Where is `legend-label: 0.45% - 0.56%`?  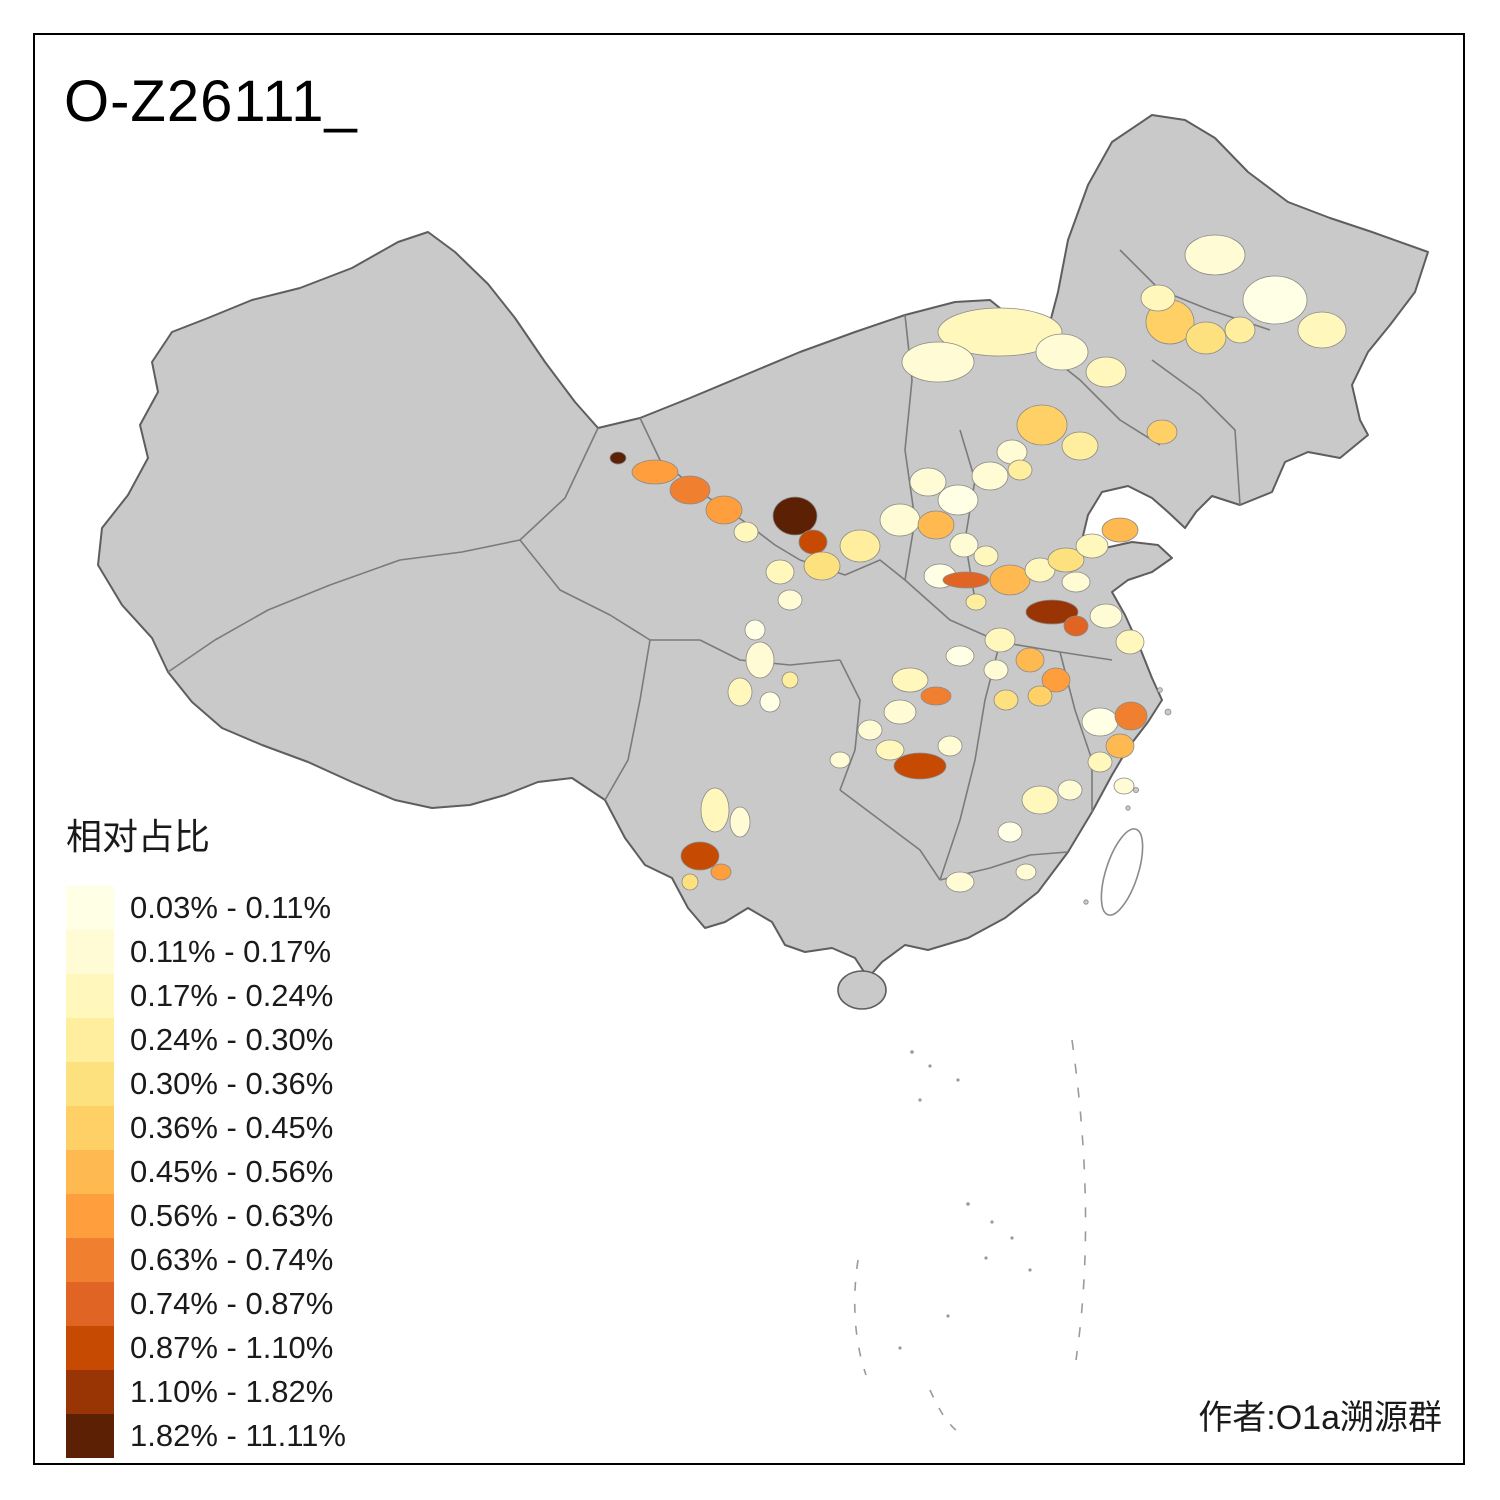
legend-label: 0.45% - 0.56% is located at coordinates (232, 1171).